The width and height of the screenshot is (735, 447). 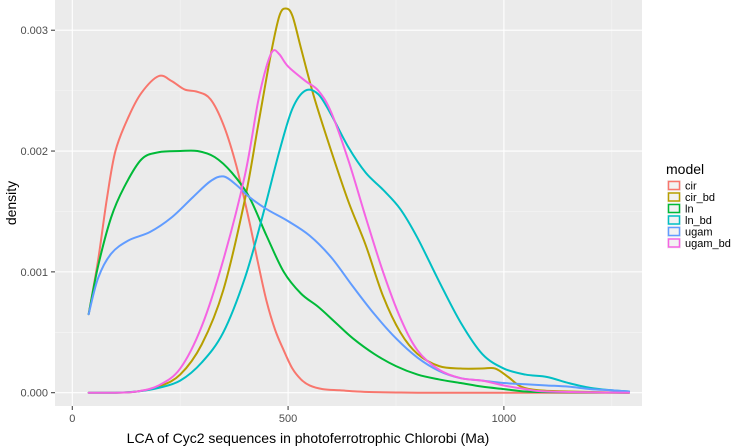 I want to click on legend-key-ln-bd, so click(x=674, y=220).